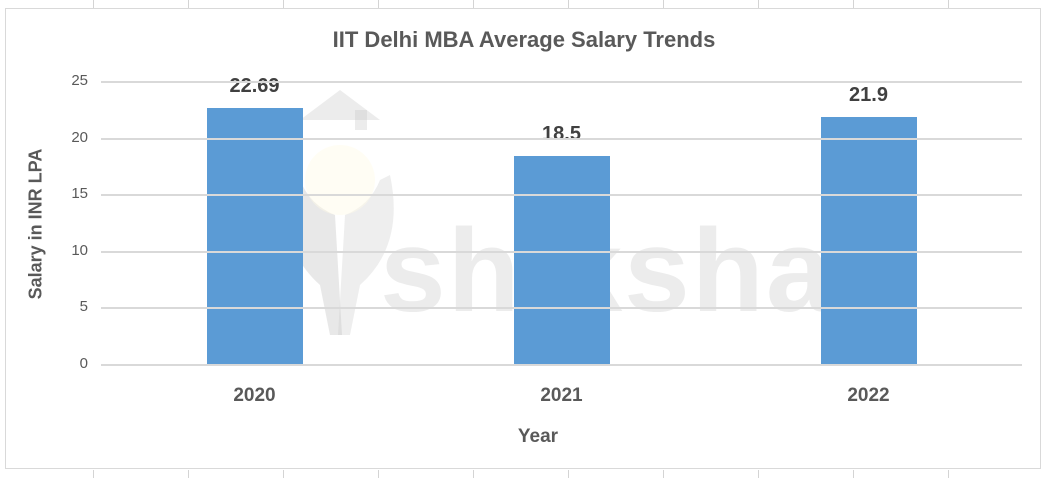 This screenshot has height=478, width=1048. I want to click on x-tick-label: 2020, so click(254, 395).